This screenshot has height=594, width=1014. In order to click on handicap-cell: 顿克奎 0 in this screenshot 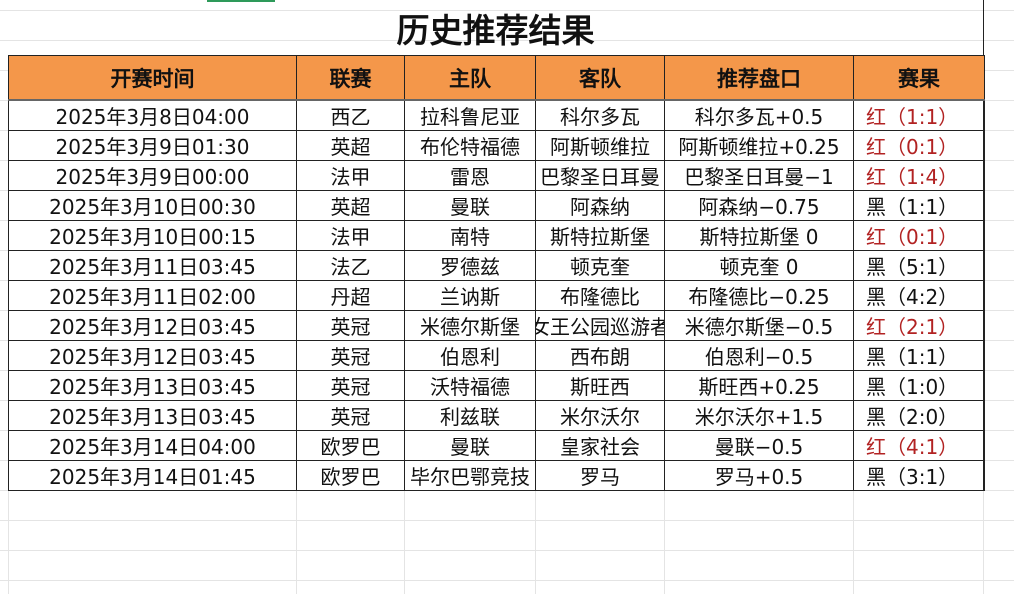, I will do `click(759, 265)`.